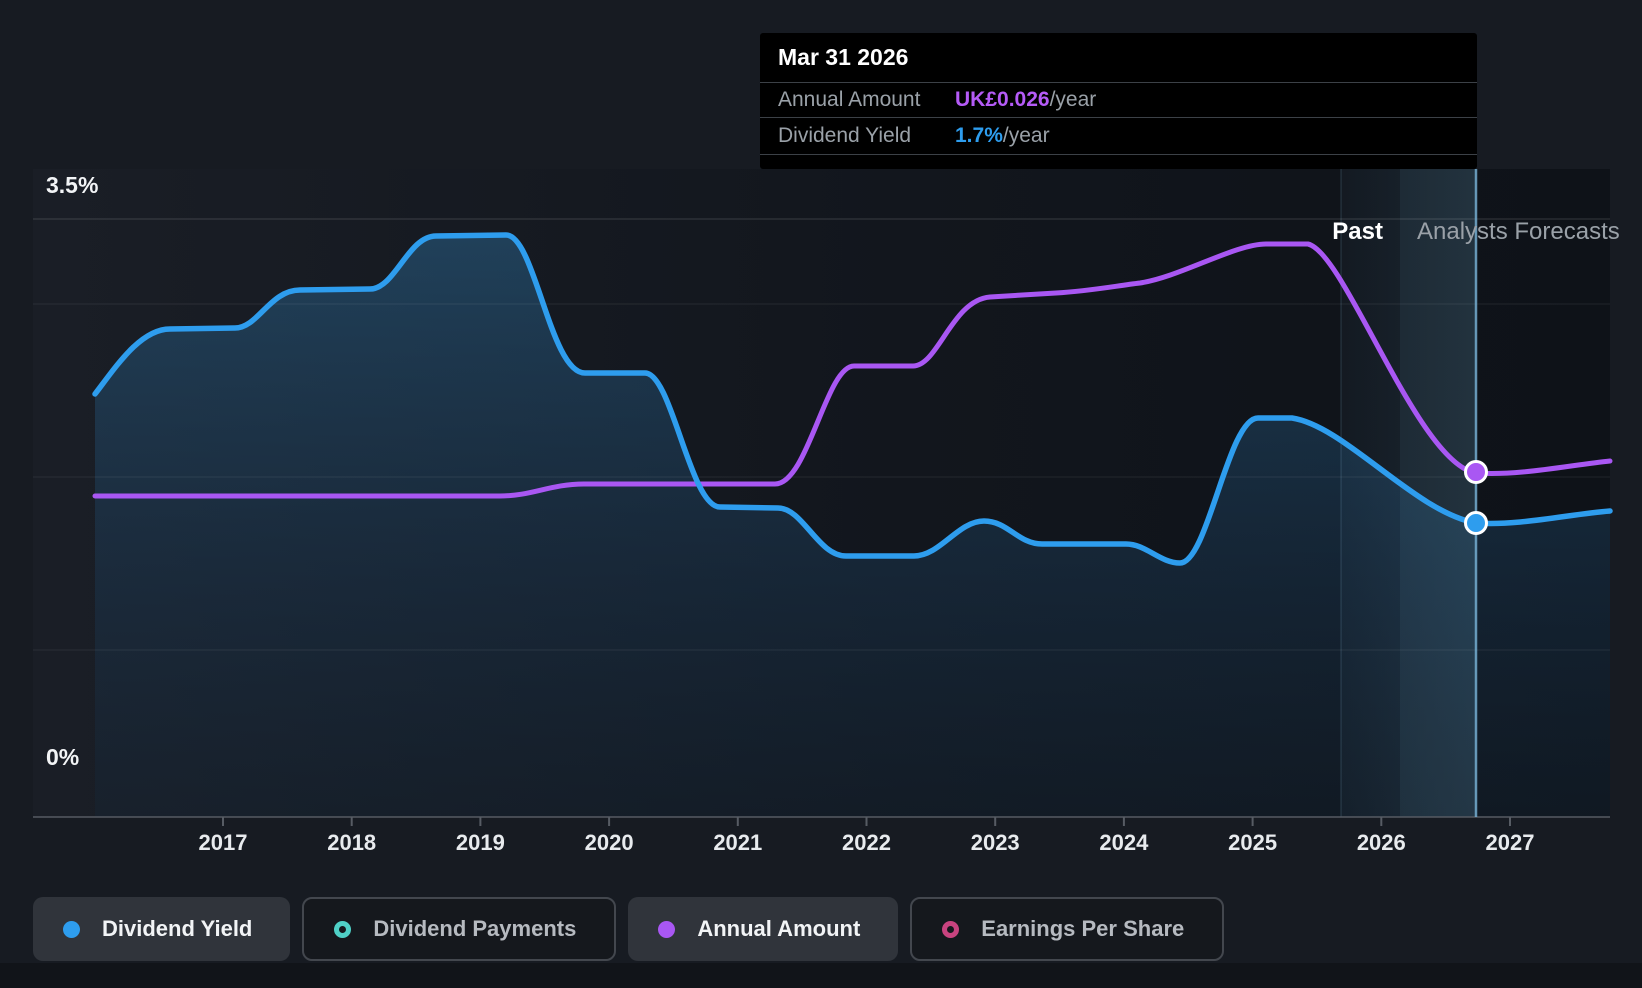 Image resolution: width=1642 pixels, height=988 pixels. What do you see at coordinates (779, 928) in the screenshot?
I see `legend-label: Annual Amount` at bounding box center [779, 928].